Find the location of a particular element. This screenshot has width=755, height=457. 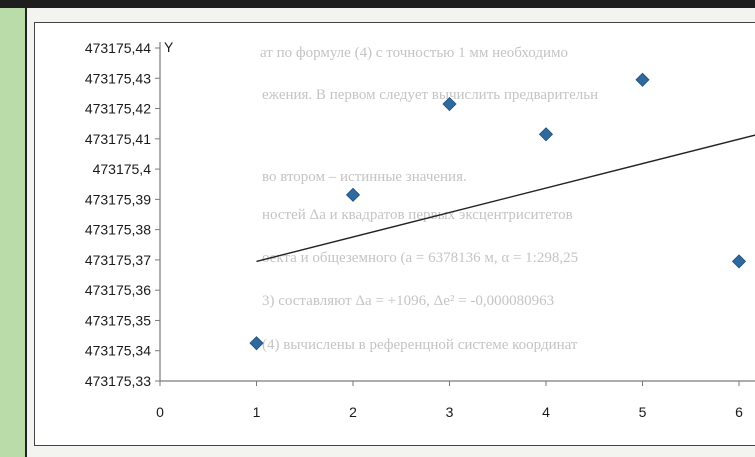

x-tick-label: 5 is located at coordinates (643, 412).